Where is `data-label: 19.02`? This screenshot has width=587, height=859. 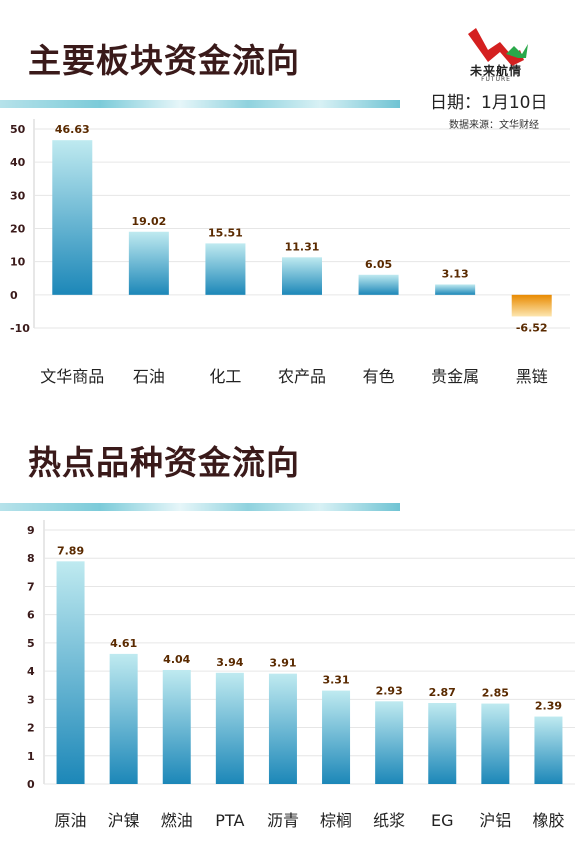
data-label: 19.02 is located at coordinates (148, 221).